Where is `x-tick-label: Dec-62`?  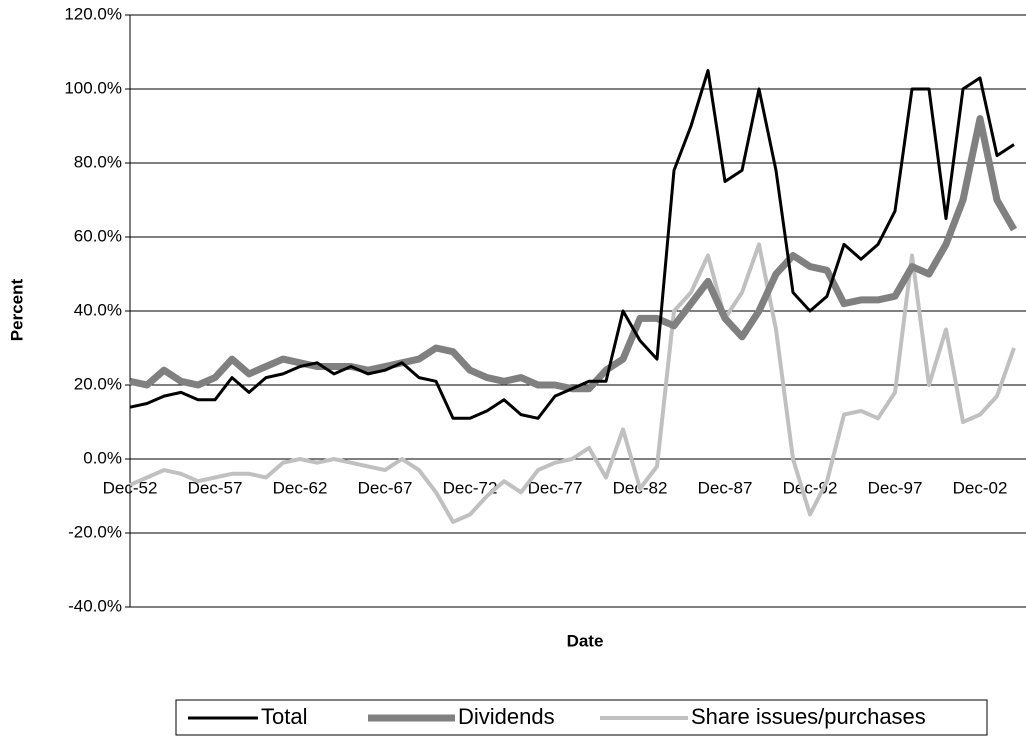
x-tick-label: Dec-62 is located at coordinates (300, 487).